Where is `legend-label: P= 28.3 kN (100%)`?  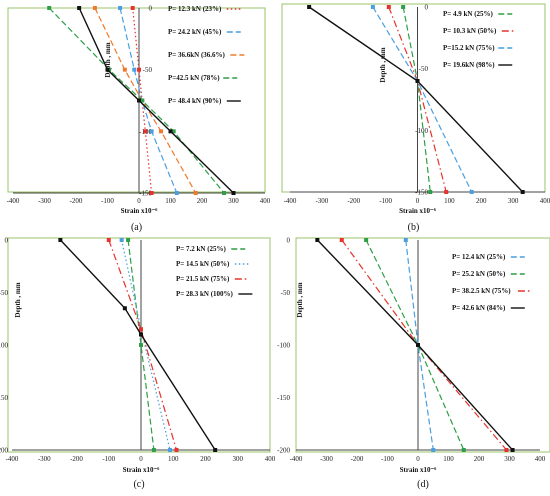
legend-label: P= 28.3 kN (100%) is located at coordinates (205, 294).